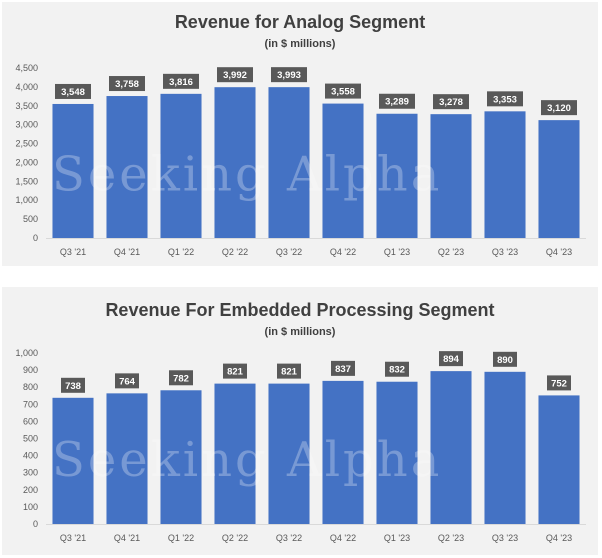  What do you see at coordinates (30, 456) in the screenshot?
I see `y-tick-label: 400` at bounding box center [30, 456].